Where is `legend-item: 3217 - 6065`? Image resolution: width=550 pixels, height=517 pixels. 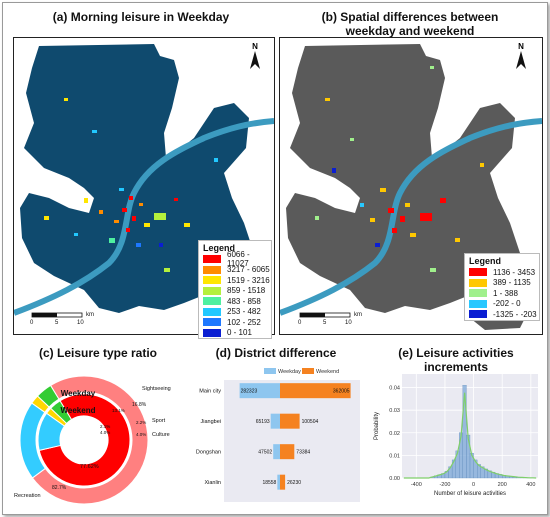 legend-item: 3217 - 6065 is located at coordinates (235, 270).